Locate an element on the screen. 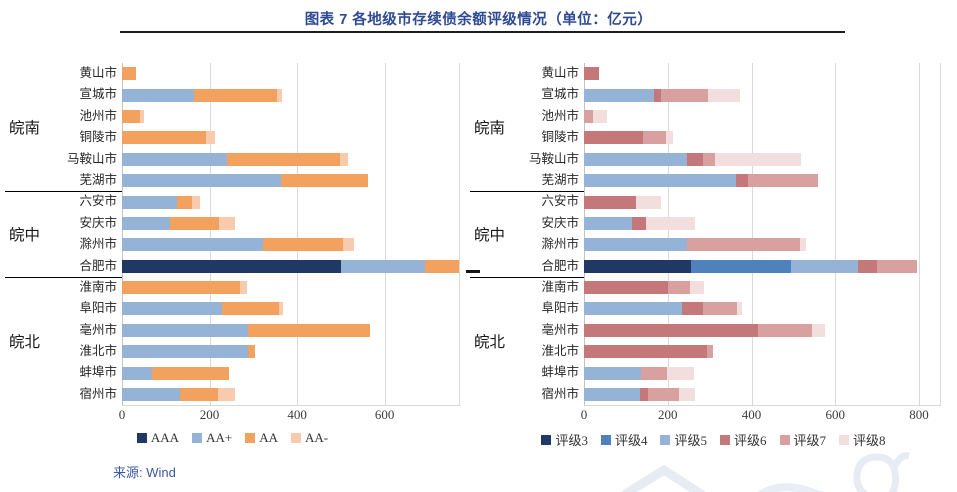 The image size is (957, 492). figure-title: 图表 7 各地级市存续债余额评级情况（单位：亿元） is located at coordinates (478, 20).